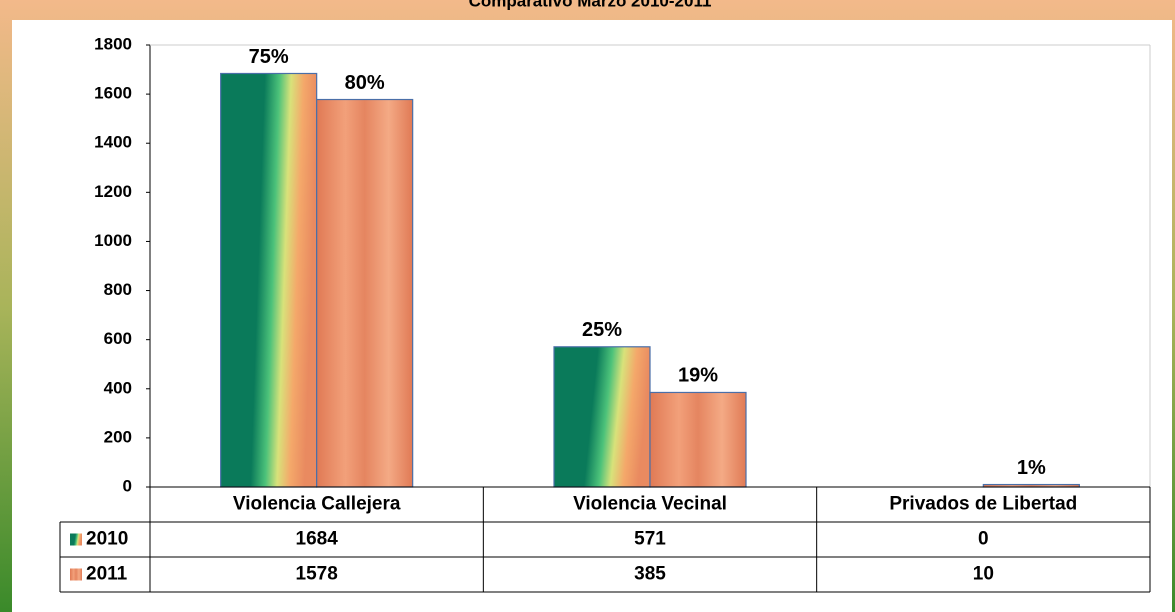 Image resolution: width=1175 pixels, height=612 pixels. I want to click on y-tick-label: 600, so click(118, 338).